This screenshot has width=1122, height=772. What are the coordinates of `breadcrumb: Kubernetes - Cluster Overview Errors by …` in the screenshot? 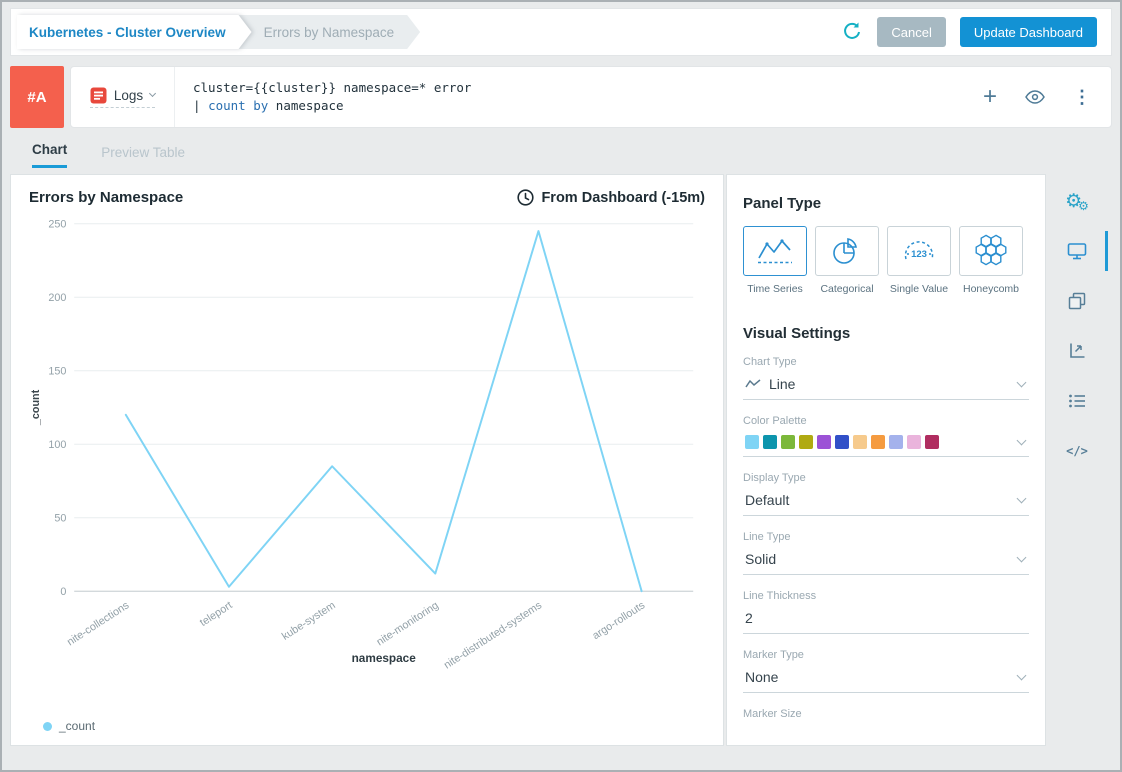 It's located at (218, 32).